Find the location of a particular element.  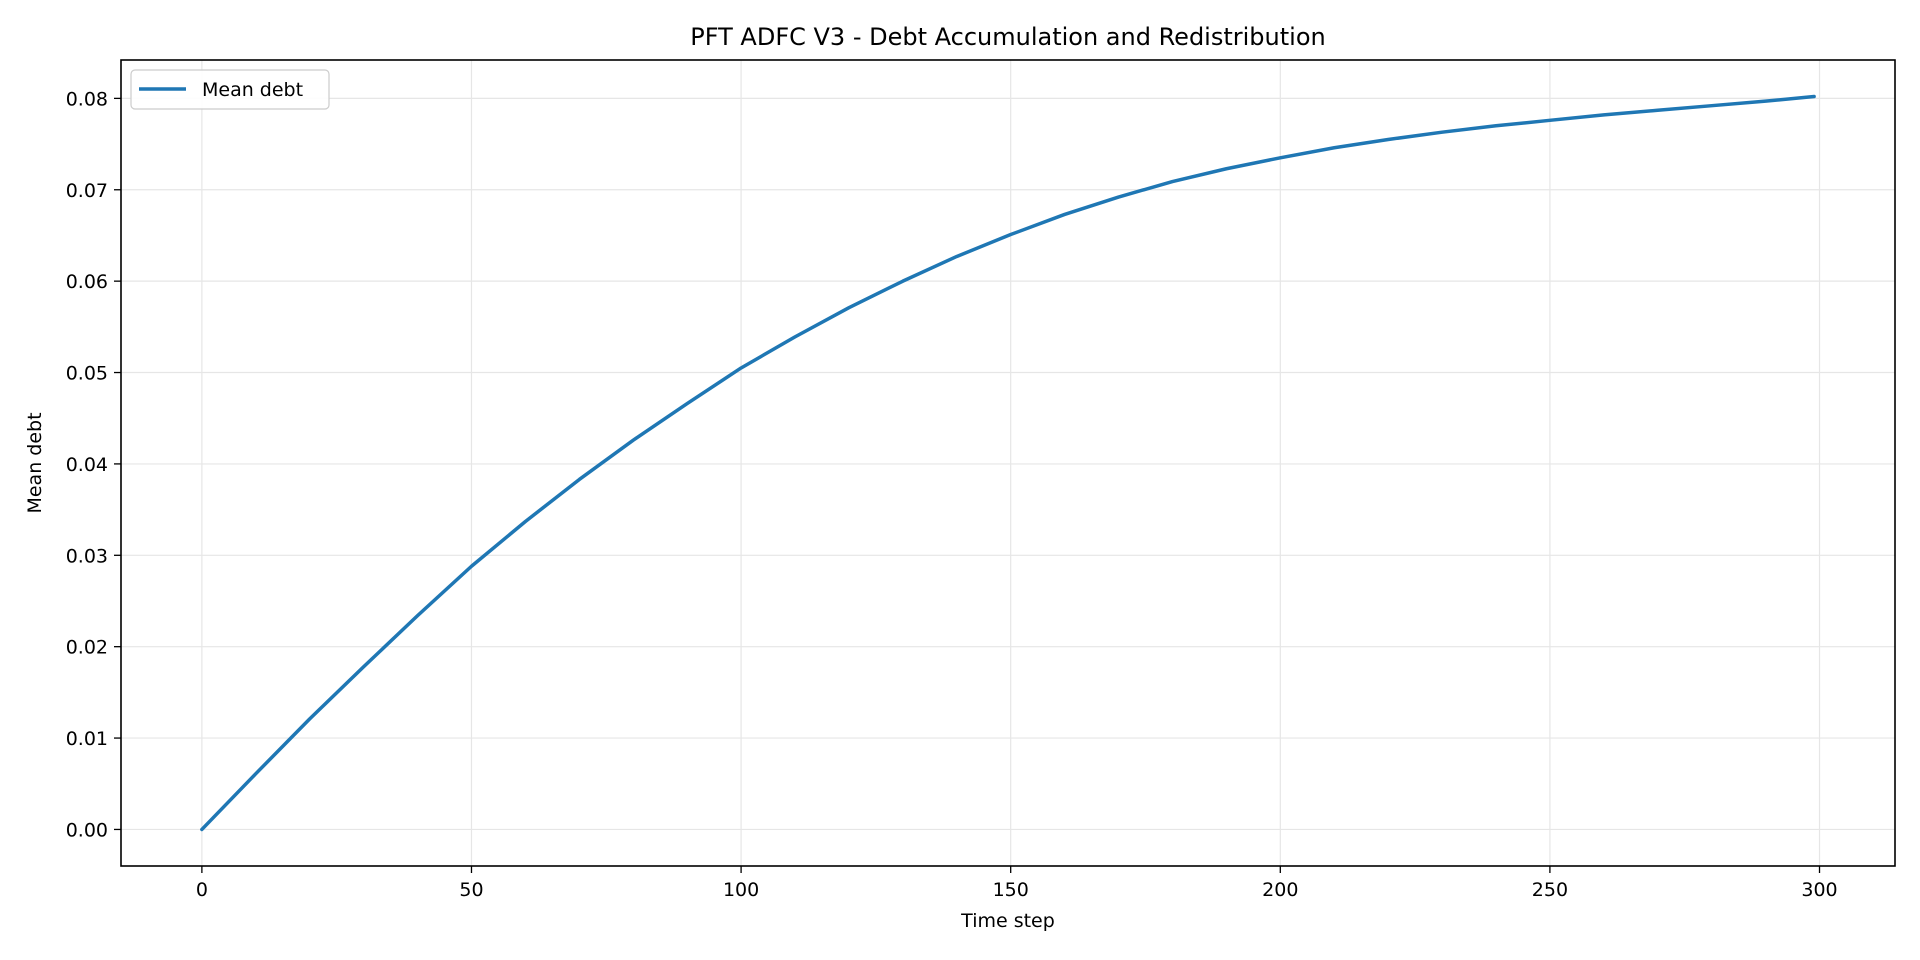

legend-label-mean-debt: Mean debt is located at coordinates (252, 90).